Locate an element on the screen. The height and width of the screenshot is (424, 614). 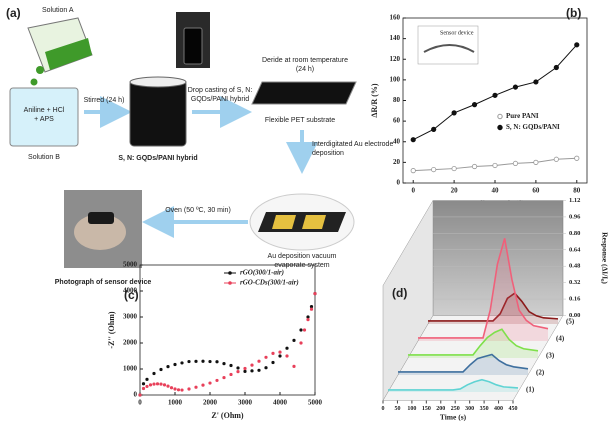
panel-label: (d) is located at coordinates (399, 293).